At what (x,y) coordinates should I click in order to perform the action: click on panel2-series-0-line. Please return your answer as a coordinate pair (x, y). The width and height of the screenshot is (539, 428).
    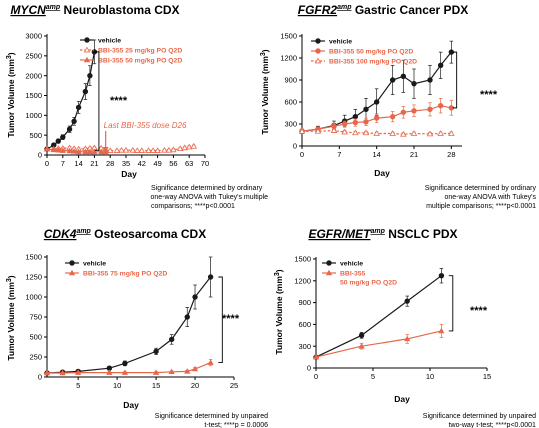
    Looking at the image, I should click on (129, 325).